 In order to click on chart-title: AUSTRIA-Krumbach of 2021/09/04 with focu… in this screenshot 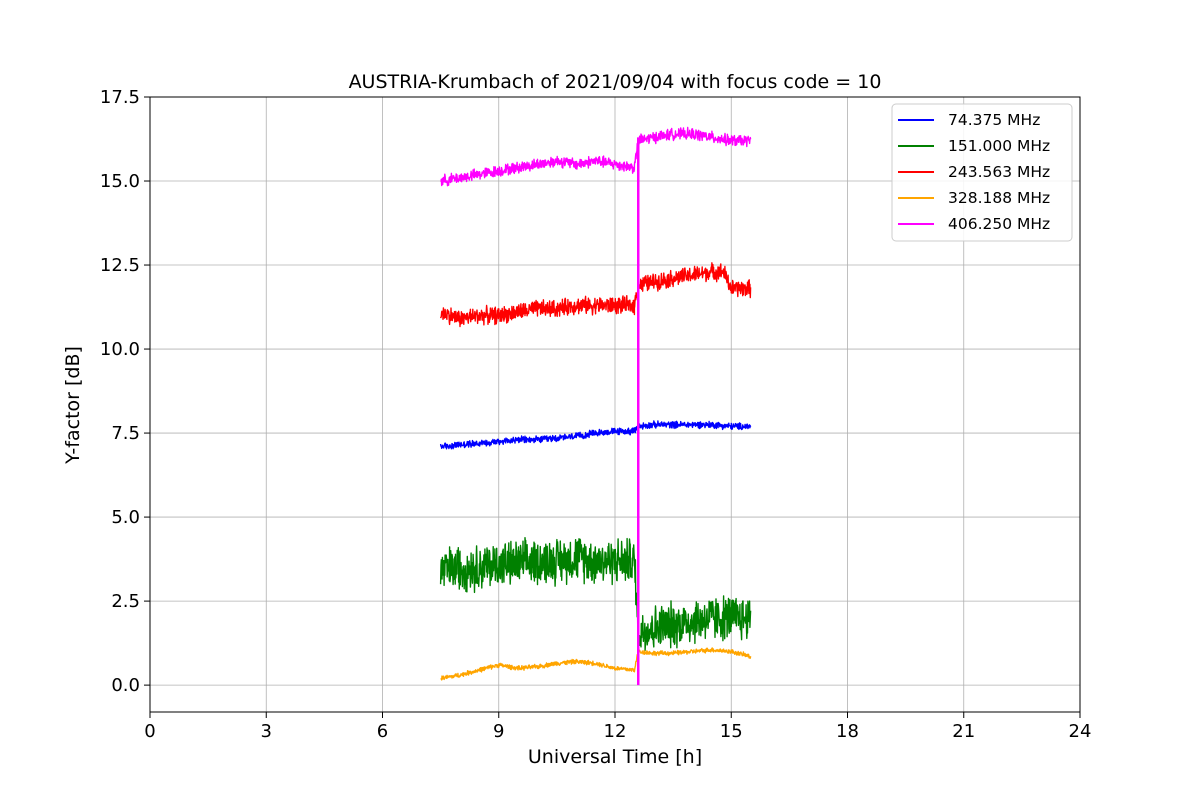, I will do `click(615, 82)`.